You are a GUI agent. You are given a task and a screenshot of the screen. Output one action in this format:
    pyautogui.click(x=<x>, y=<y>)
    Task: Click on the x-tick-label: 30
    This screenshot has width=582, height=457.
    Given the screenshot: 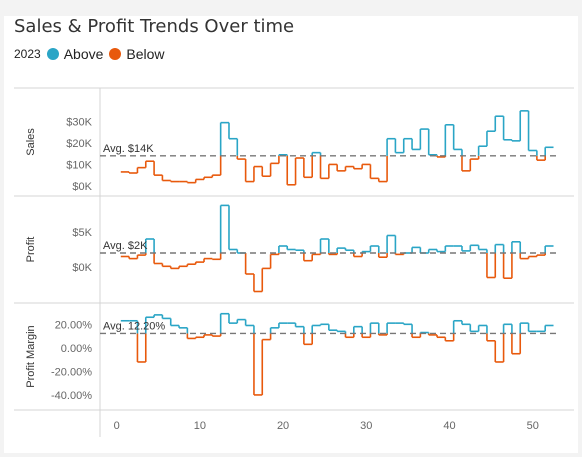 What is the action you would take?
    pyautogui.click(x=366, y=426)
    